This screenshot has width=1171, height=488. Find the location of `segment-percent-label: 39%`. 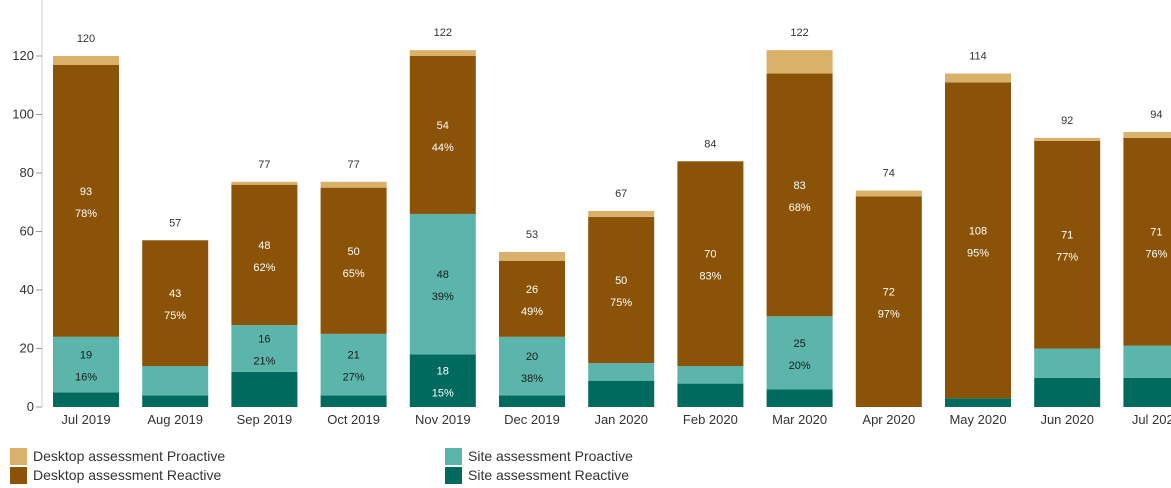

segment-percent-label: 39% is located at coordinates (443, 297).